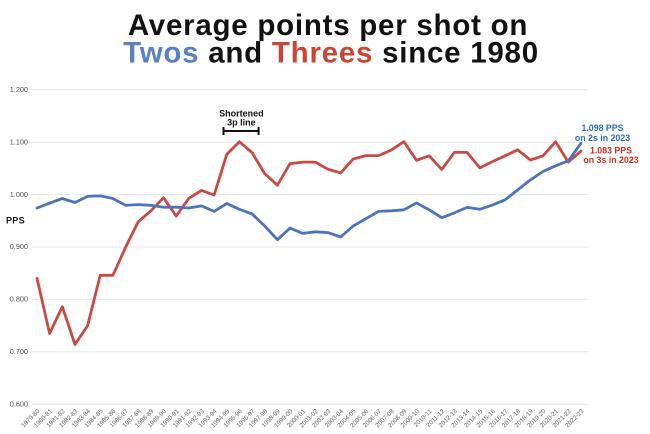 The width and height of the screenshot is (650, 434). Describe the element at coordinates (19, 89) in the screenshot. I see `svg-text: 1.200` at that location.